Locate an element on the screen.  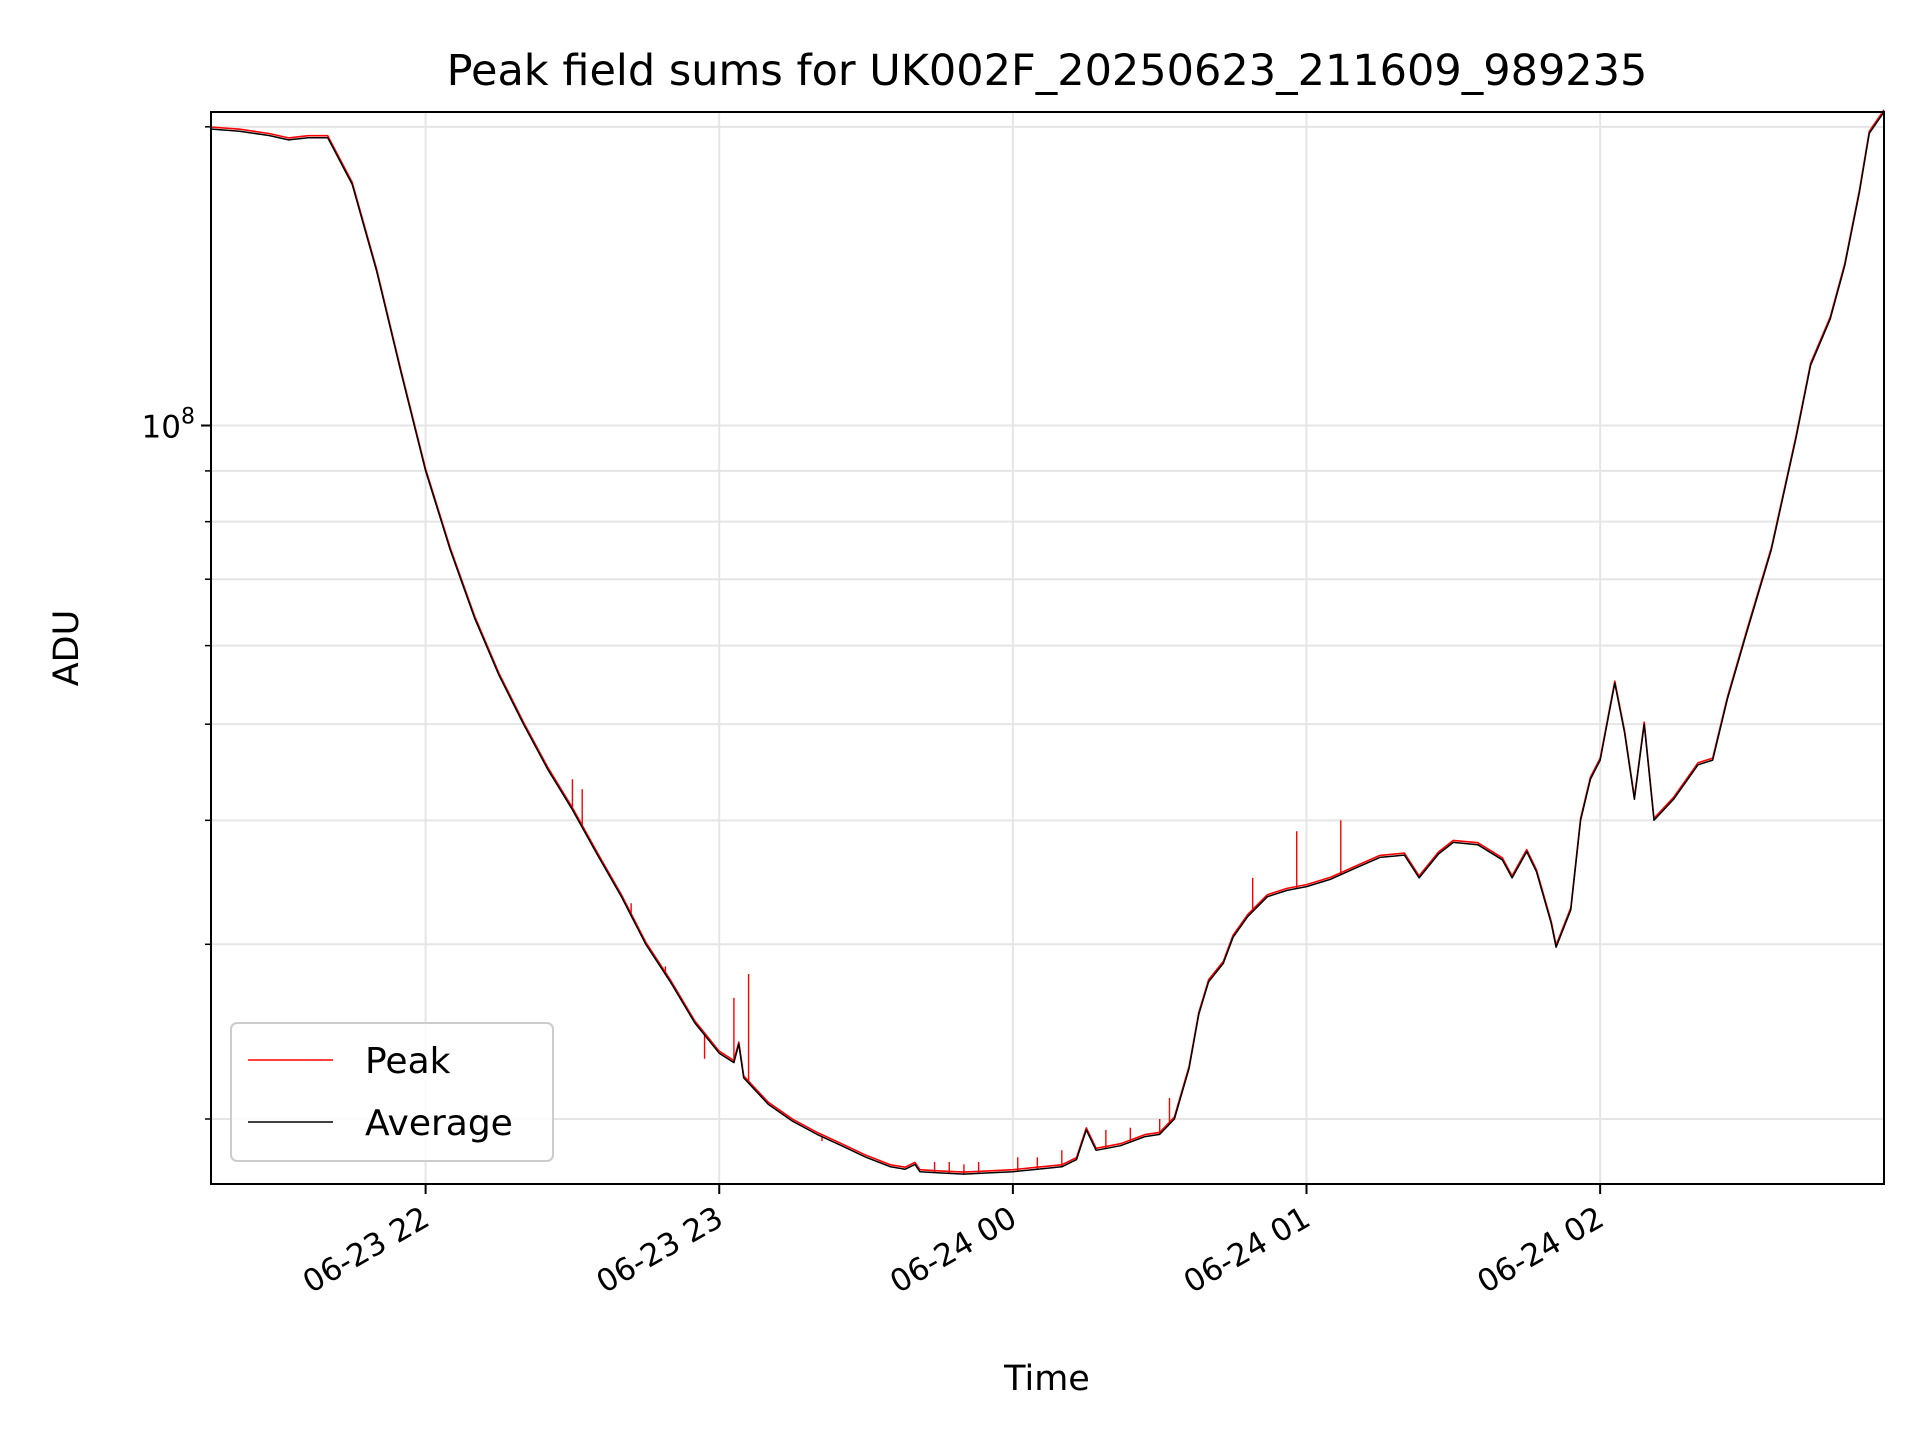
y-axis-label: ADU is located at coordinates (67, 648).